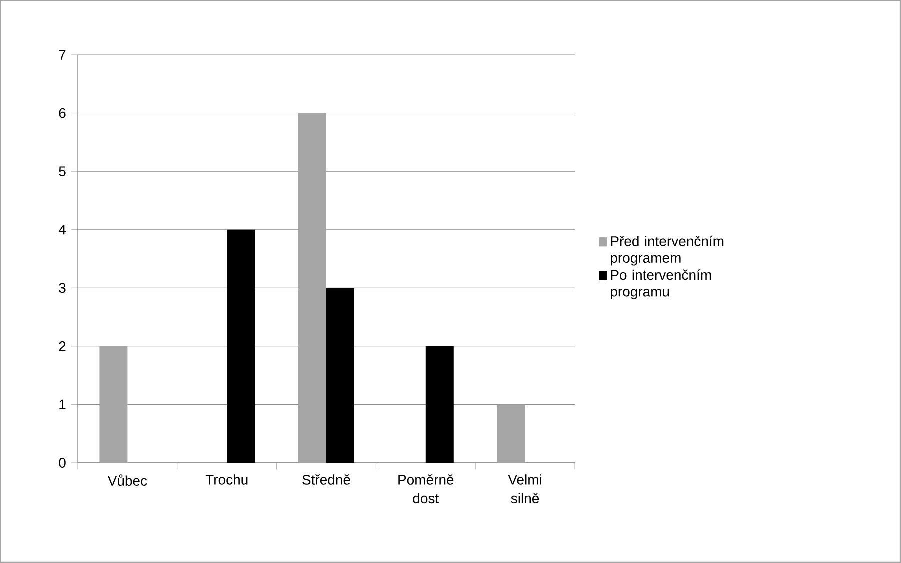 The image size is (901, 563). I want to click on x-tick-label: Vůbec, so click(128, 480).